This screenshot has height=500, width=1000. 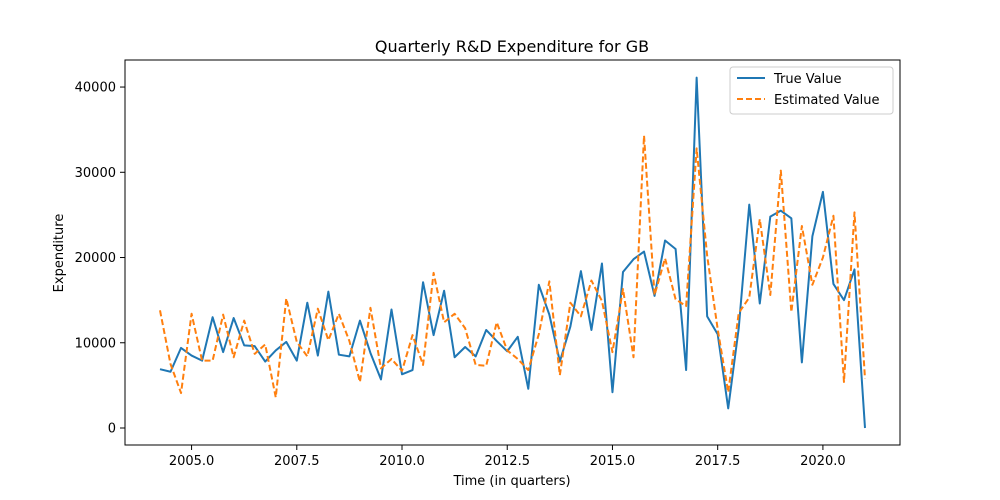 I want to click on legend-box, so click(x=811, y=90).